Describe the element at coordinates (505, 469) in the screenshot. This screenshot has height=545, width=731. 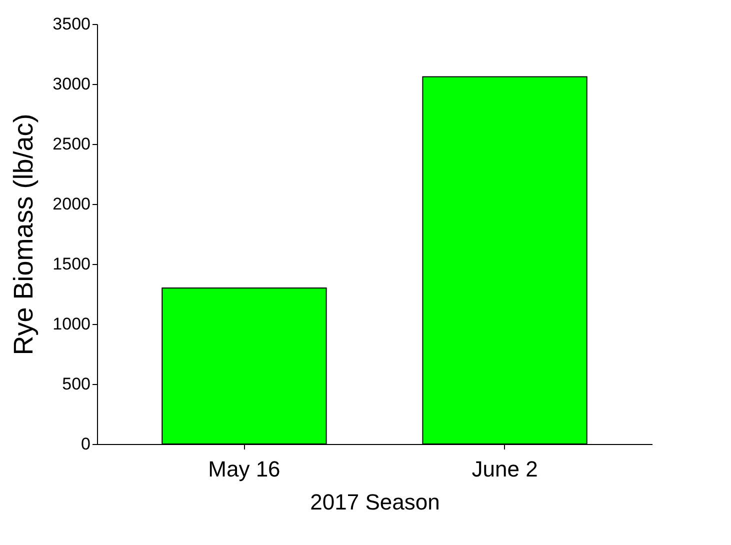
I see `x-tick-label: June 2` at that location.